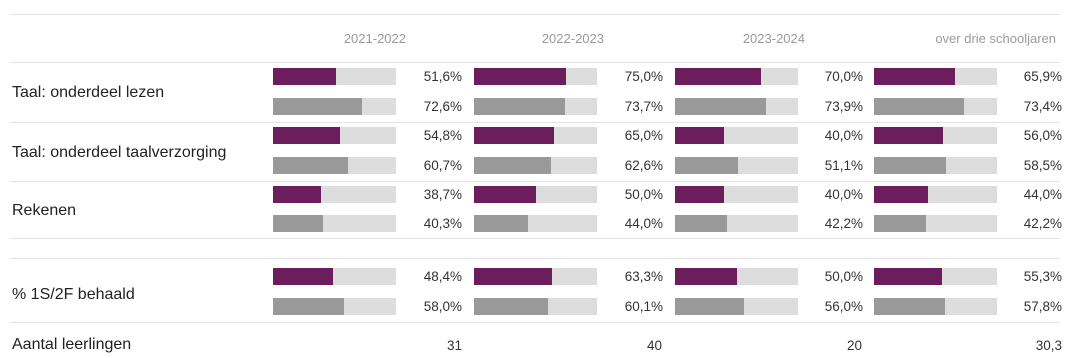  What do you see at coordinates (843, 194) in the screenshot?
I see `value-label: 40,0%` at bounding box center [843, 194].